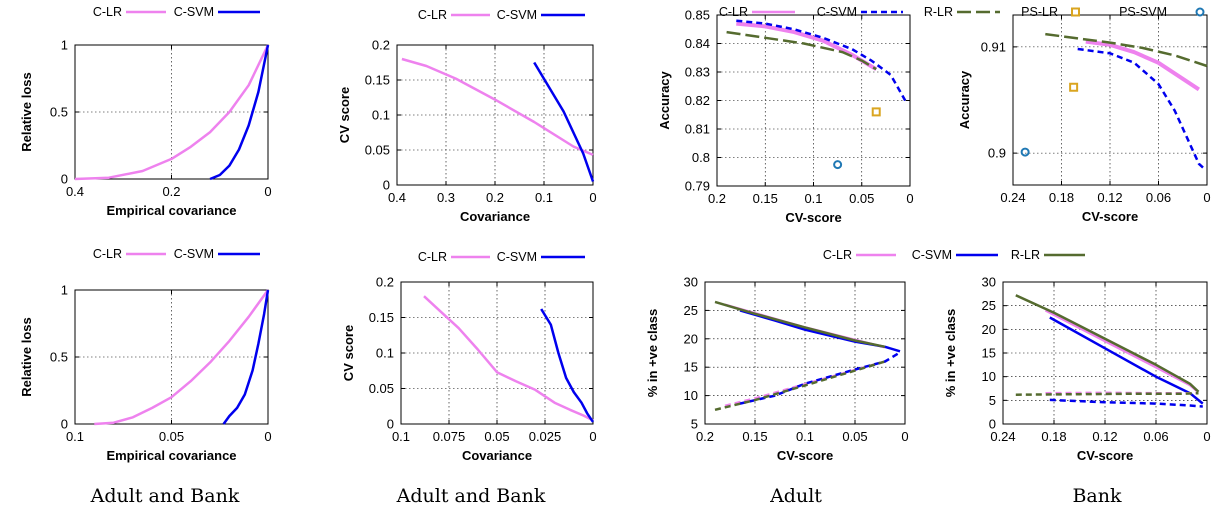 Image resolution: width=1220 pixels, height=508 pixels. I want to click on captions-layer: Adult and Bank Adult and Bank Adult Bank, so click(606, 496).